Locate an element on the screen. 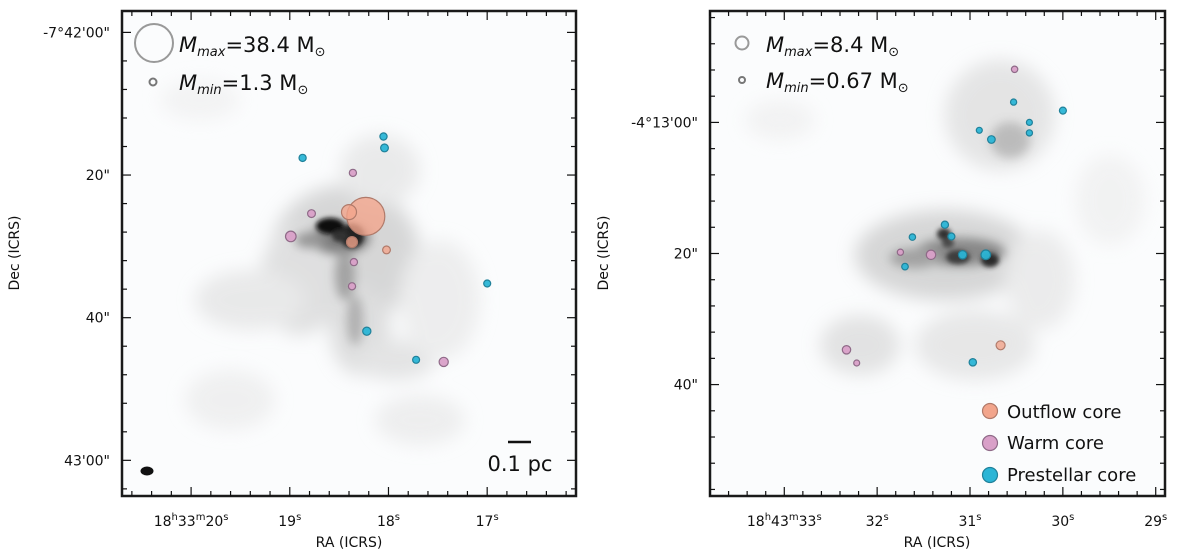 This screenshot has width=1177, height=556. left-y-tick-label-2: 40" is located at coordinates (98, 319).